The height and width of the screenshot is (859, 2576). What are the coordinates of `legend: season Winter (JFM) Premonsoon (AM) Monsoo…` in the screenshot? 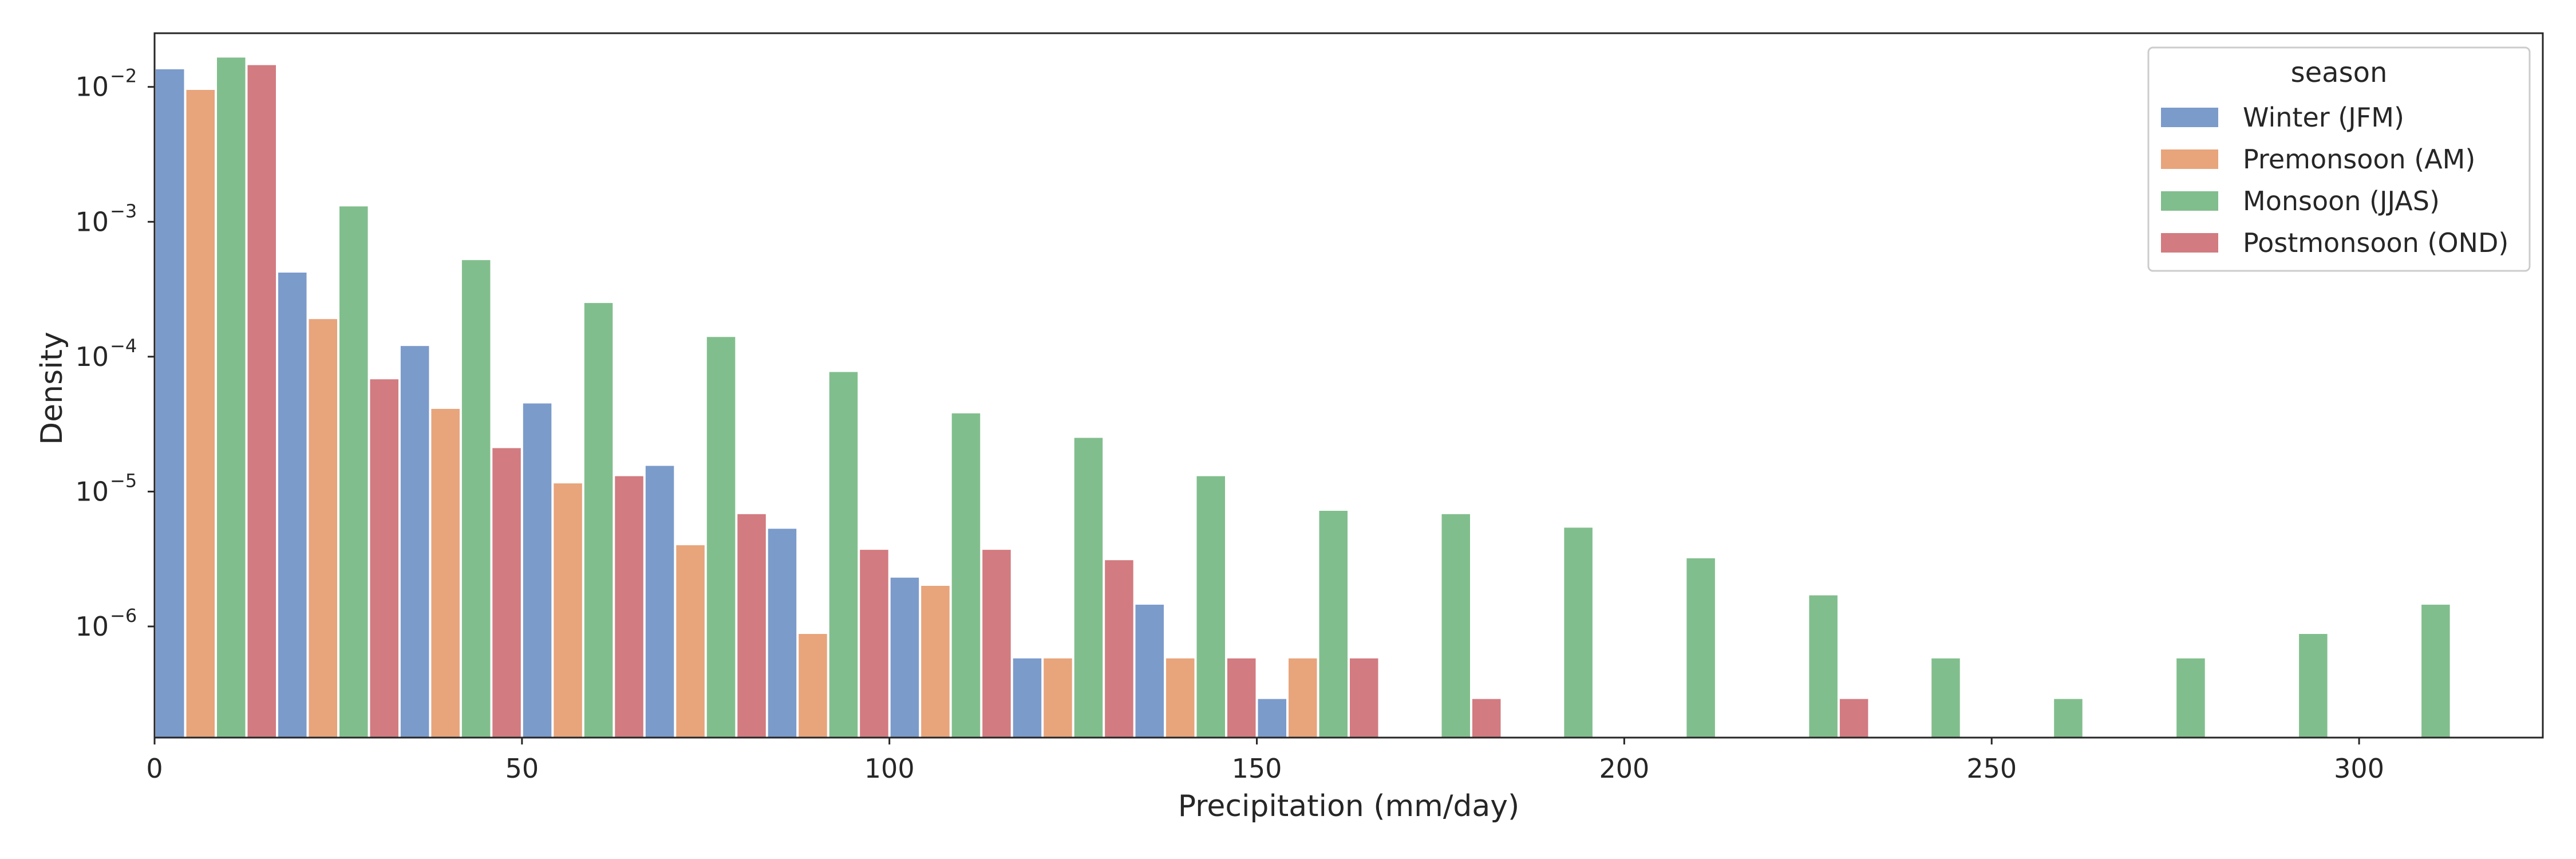 It's located at (2339, 159).